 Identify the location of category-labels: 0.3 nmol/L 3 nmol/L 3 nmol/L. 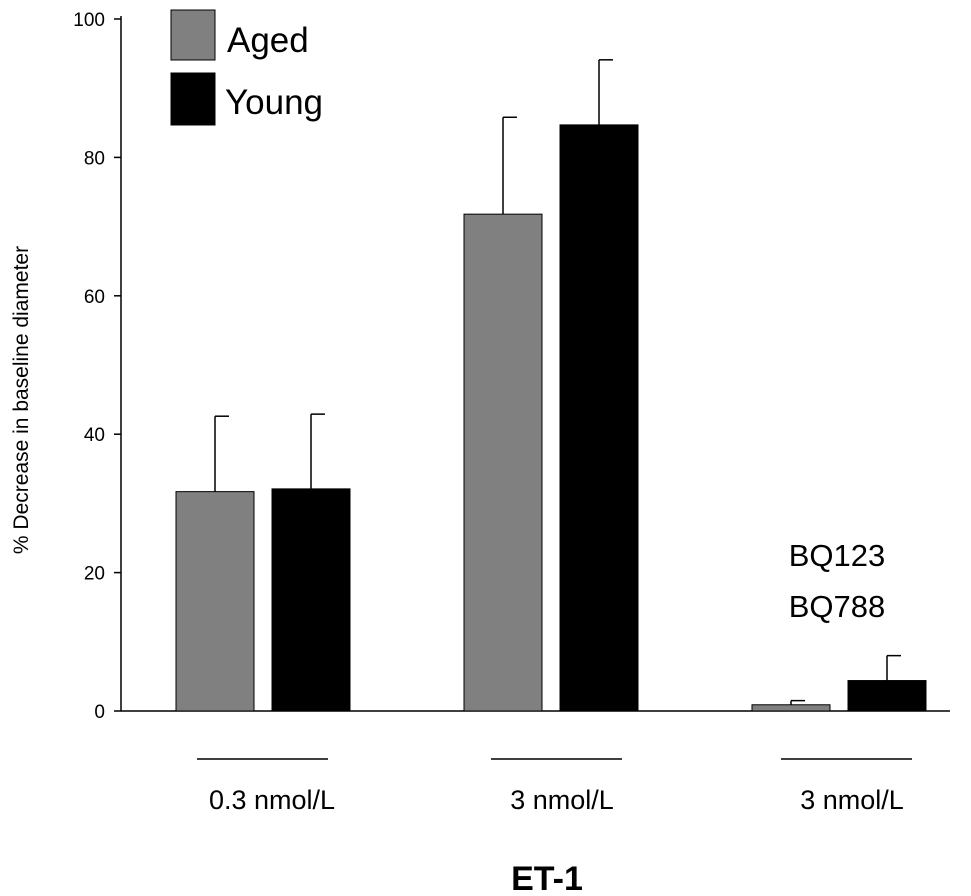
(554, 786).